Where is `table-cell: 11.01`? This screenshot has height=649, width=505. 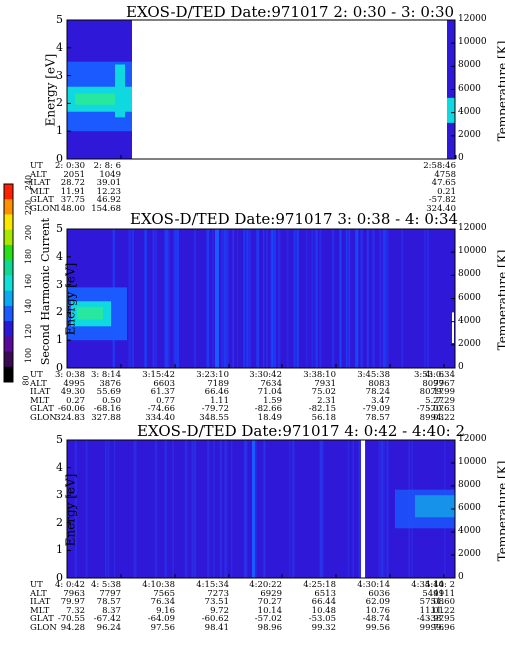
table-cell: 11.01 is located at coordinates (431, 610).